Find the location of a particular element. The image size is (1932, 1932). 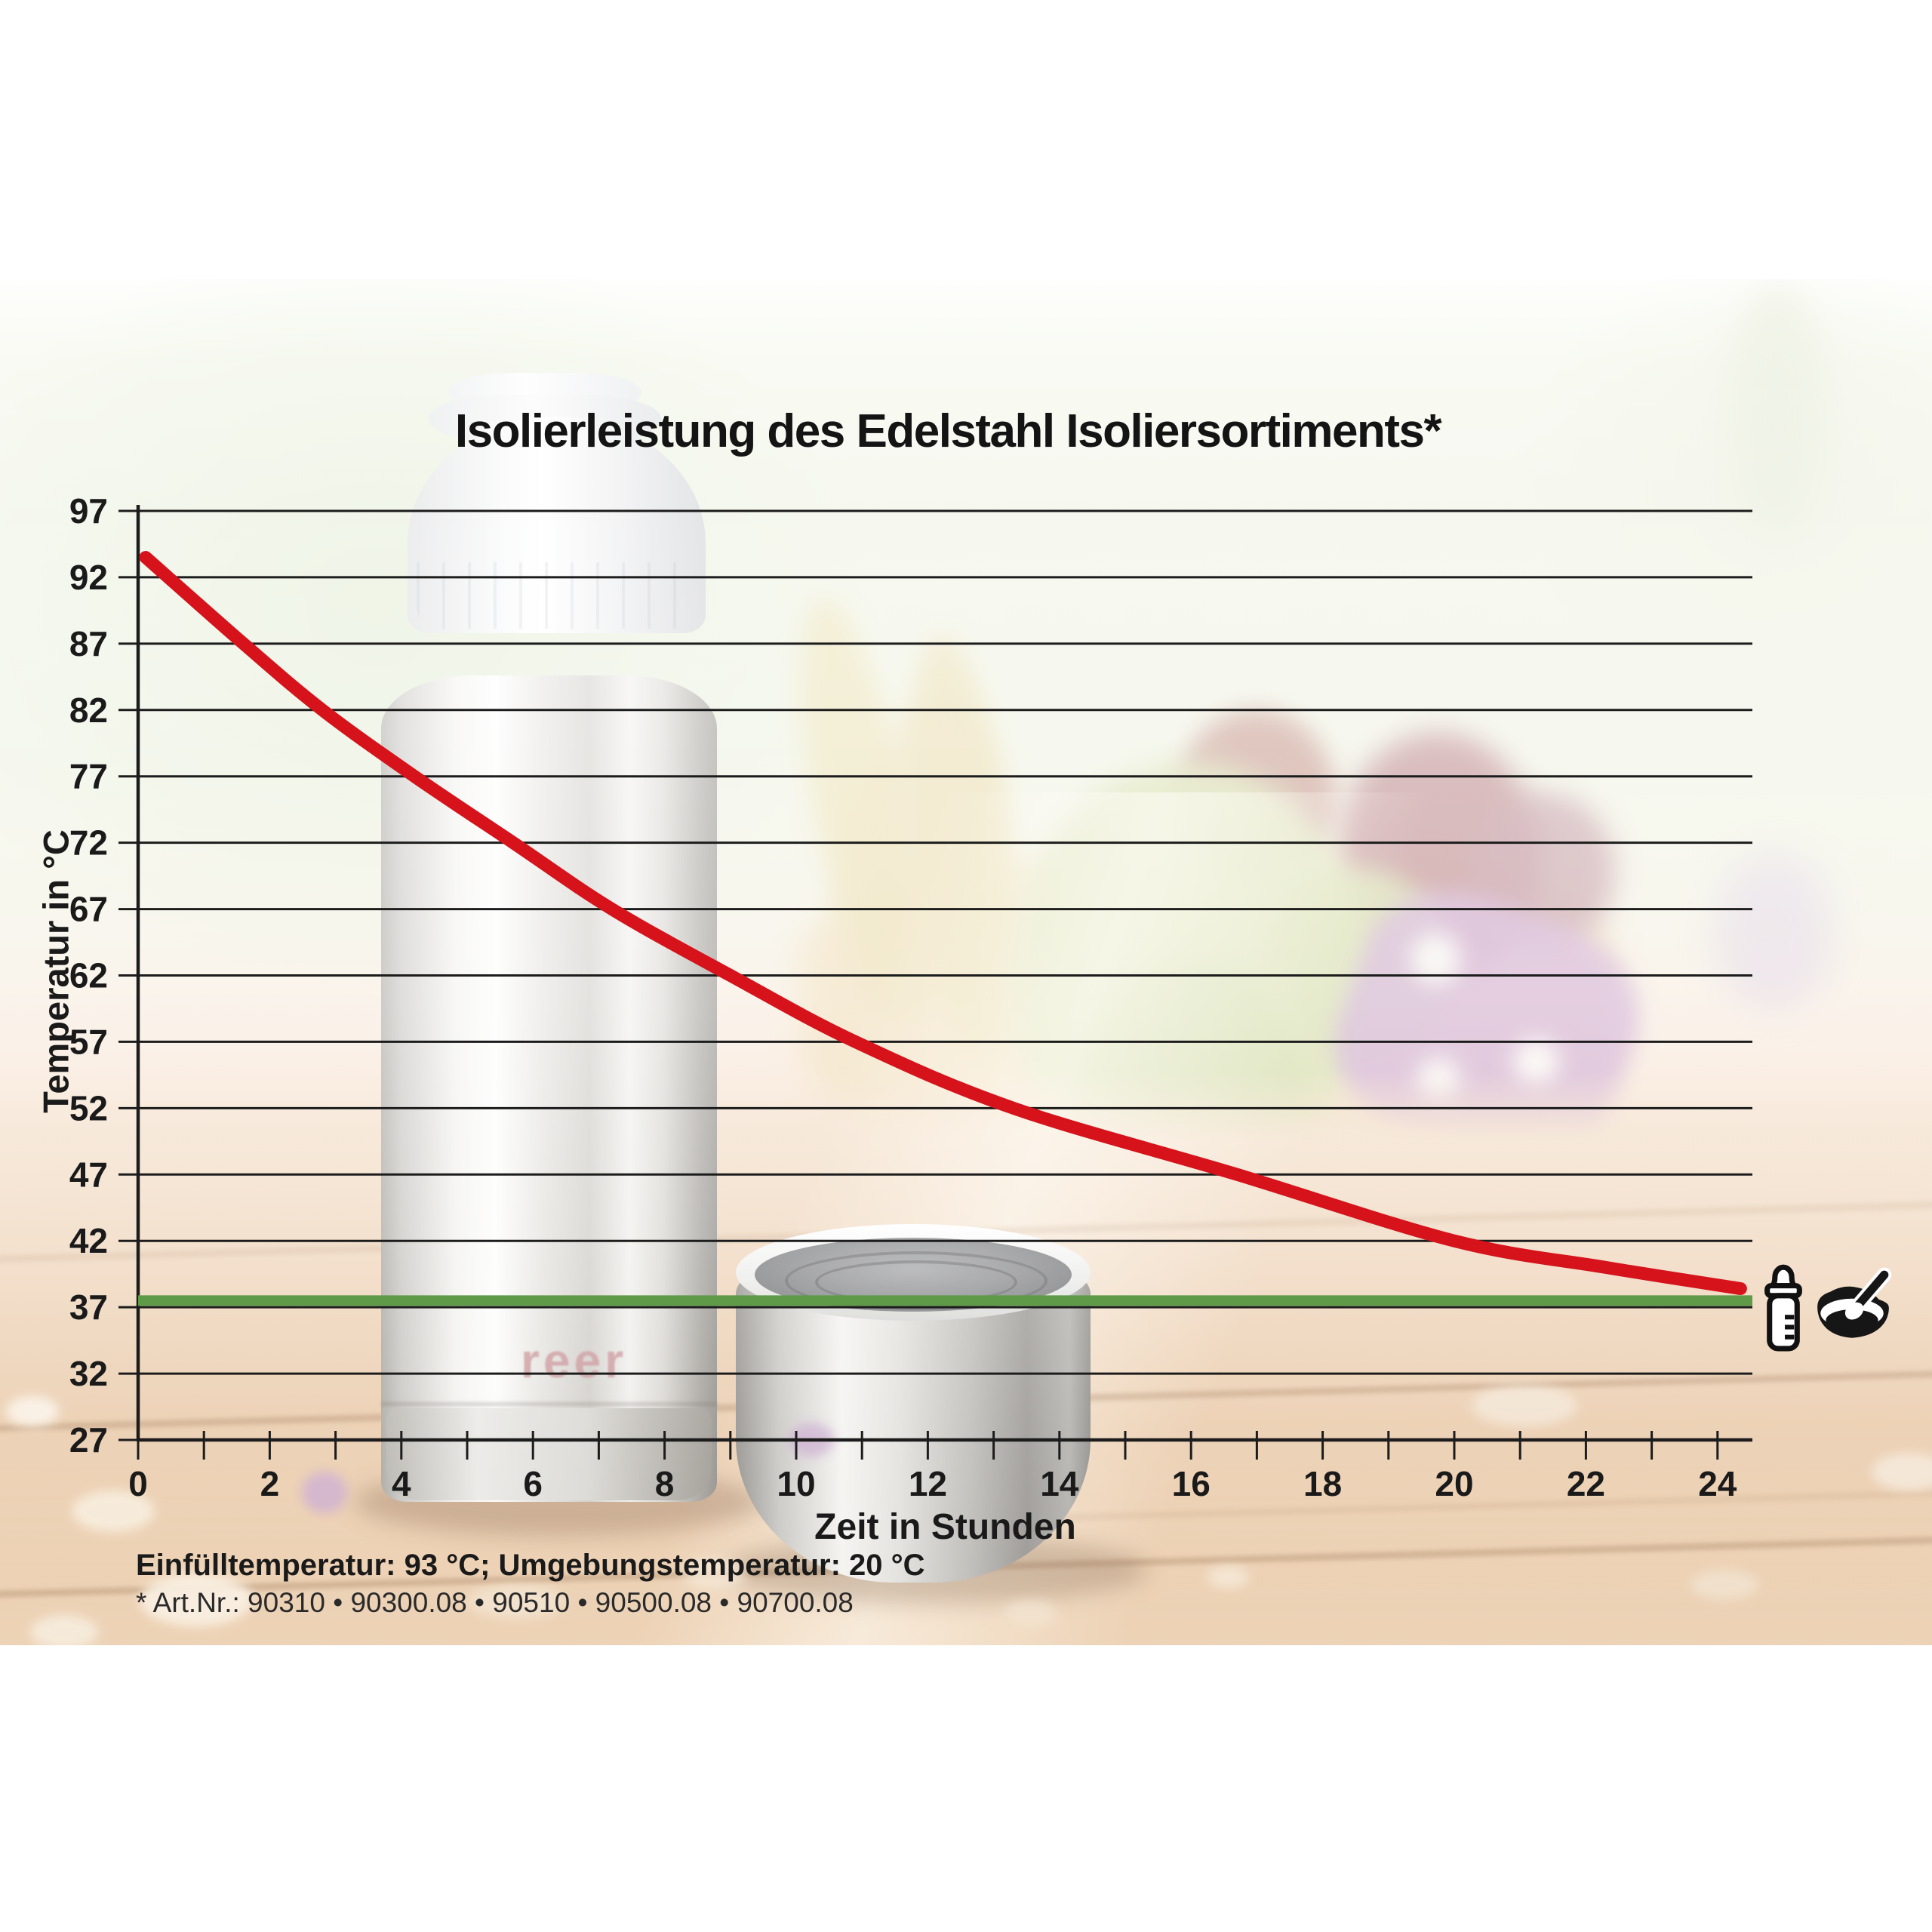

y-tick-label: 92 is located at coordinates (88, 577).